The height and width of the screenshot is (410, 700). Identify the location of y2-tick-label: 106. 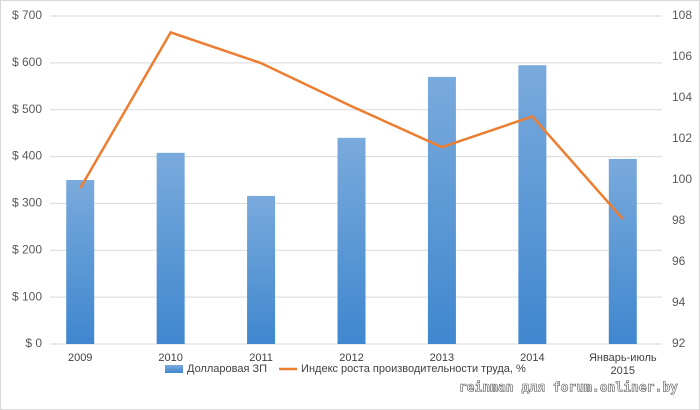
(682, 56).